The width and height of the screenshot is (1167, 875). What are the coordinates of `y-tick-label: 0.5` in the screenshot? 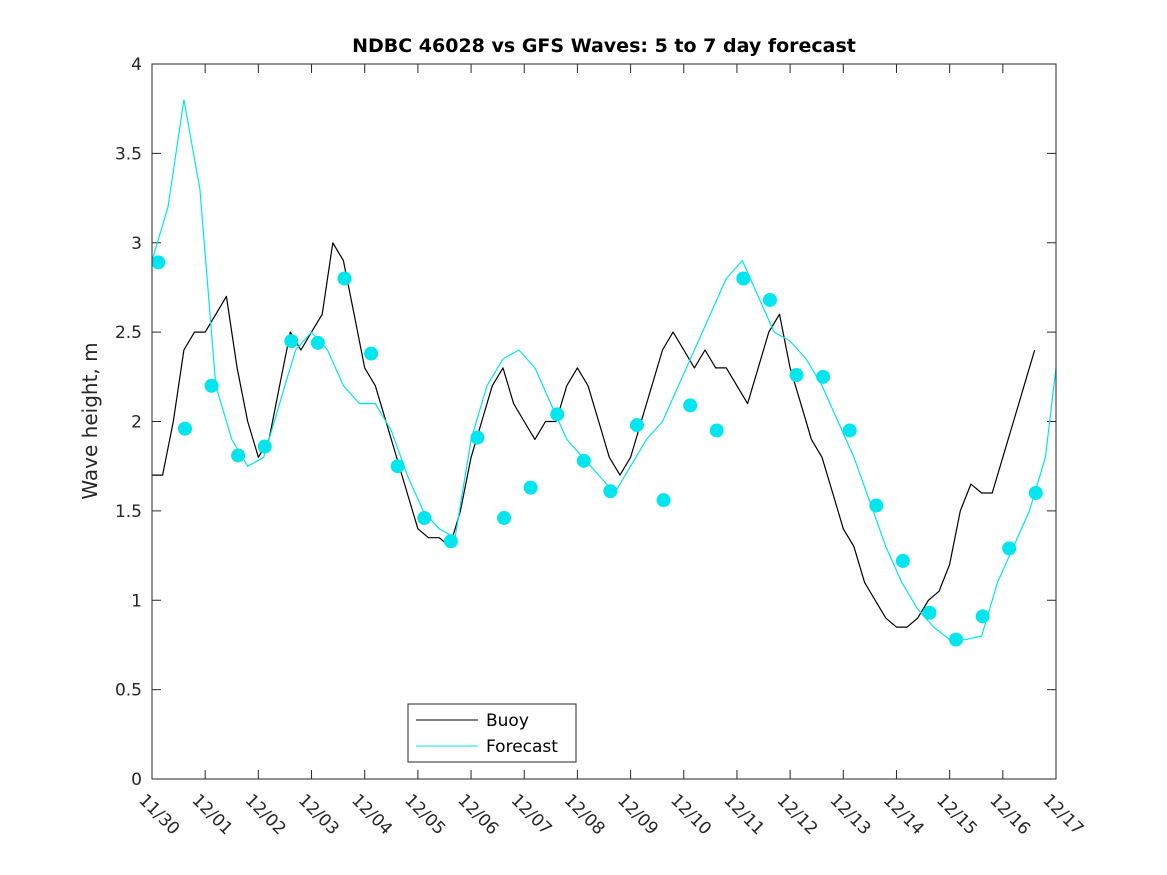 It's located at (128, 691).